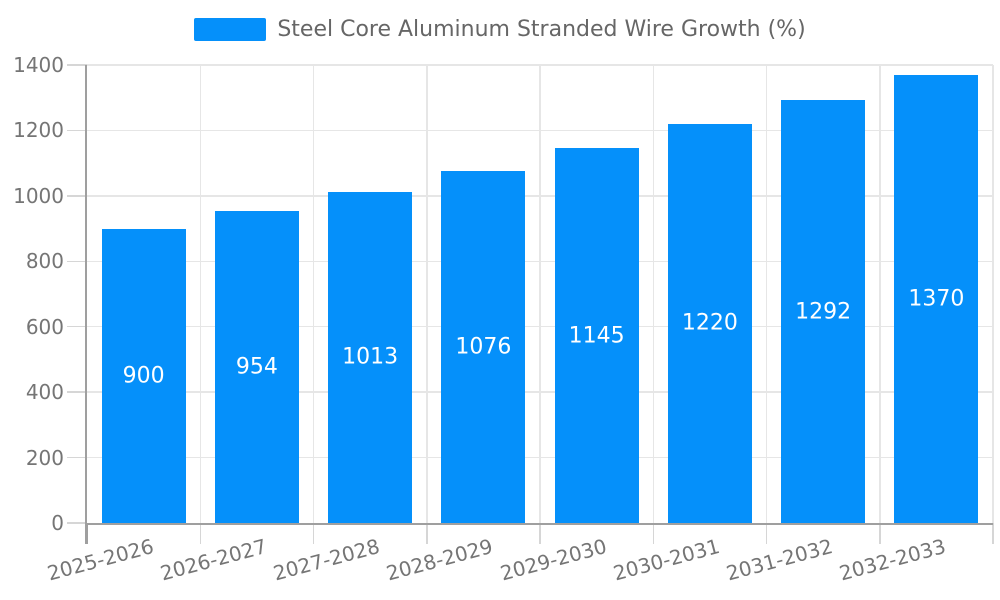 The image size is (1000, 600). I want to click on bar-value-label: 1220, so click(709, 323).